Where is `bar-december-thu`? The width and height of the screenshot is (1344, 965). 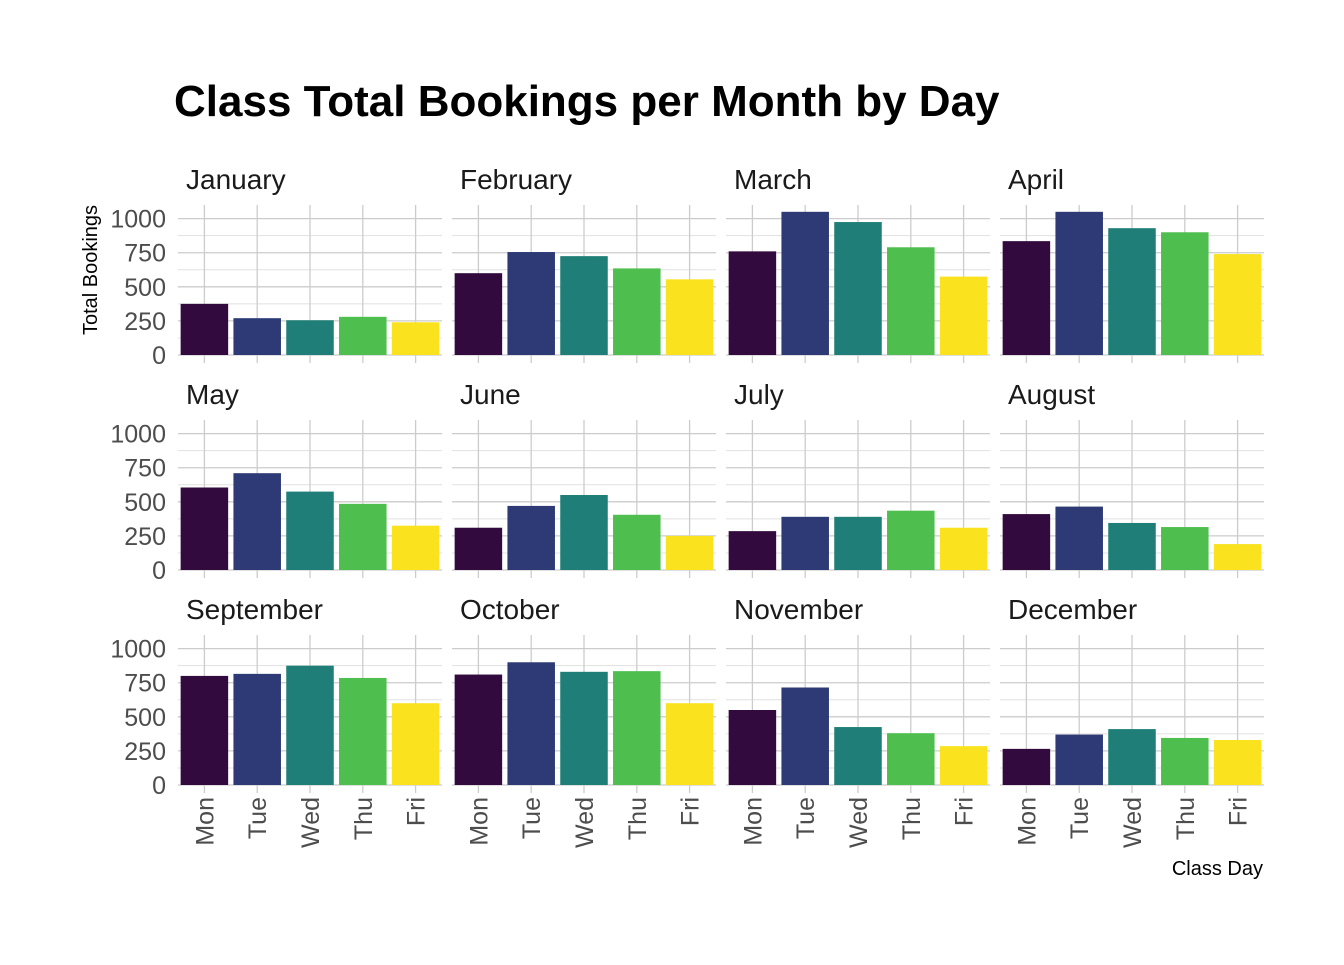
bar-december-thu is located at coordinates (1185, 761).